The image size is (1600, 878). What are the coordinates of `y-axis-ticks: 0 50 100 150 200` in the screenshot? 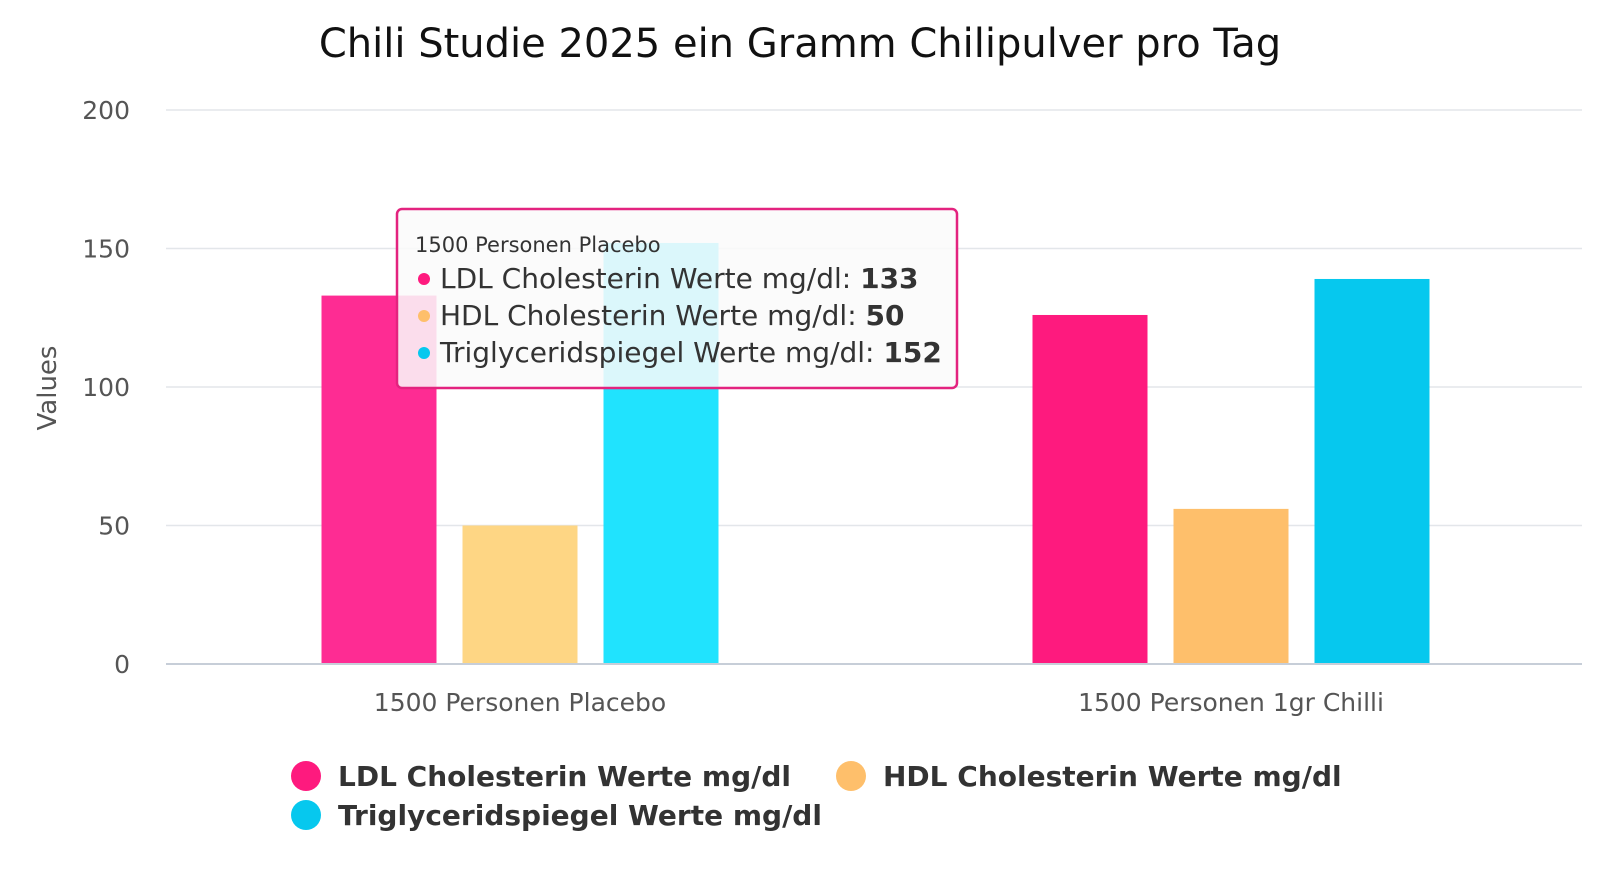 It's located at (106, 387).